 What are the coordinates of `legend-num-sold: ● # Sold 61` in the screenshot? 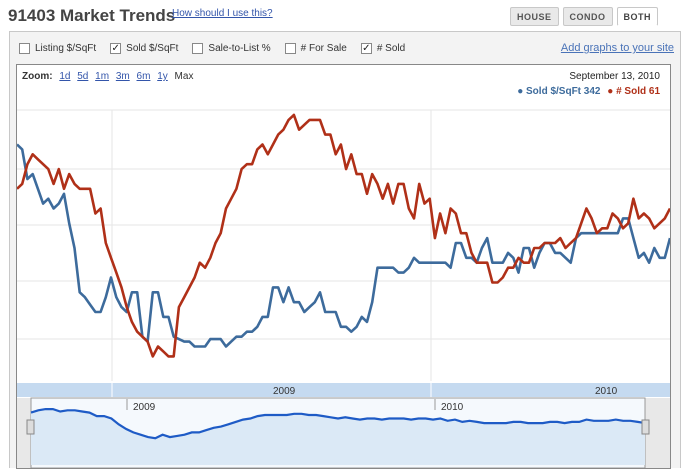 It's located at (633, 91).